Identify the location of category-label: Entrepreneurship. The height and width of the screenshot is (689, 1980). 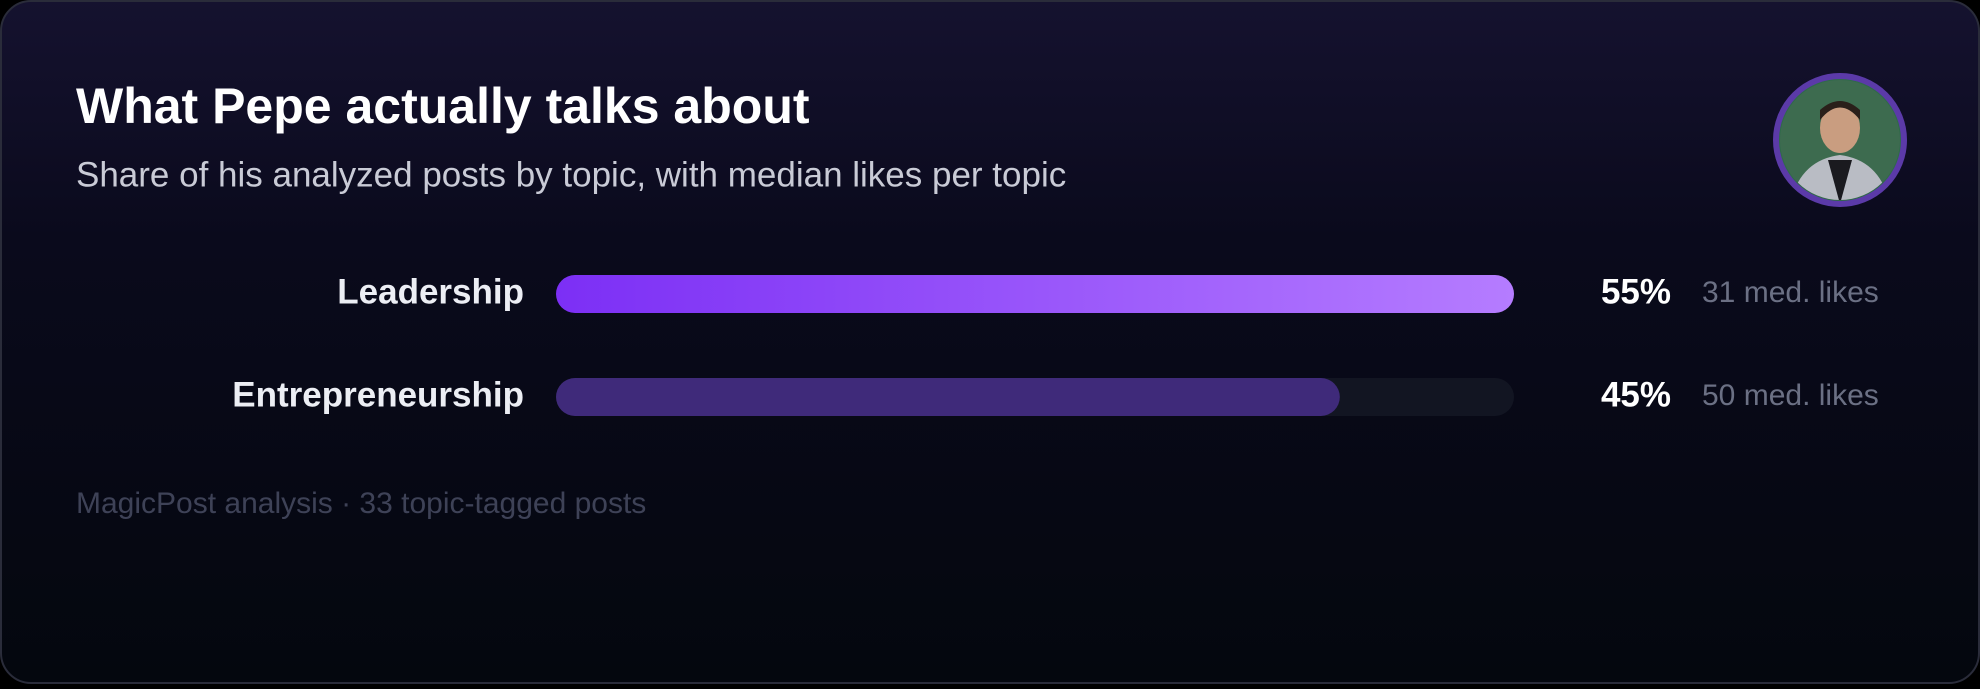
(378, 394).